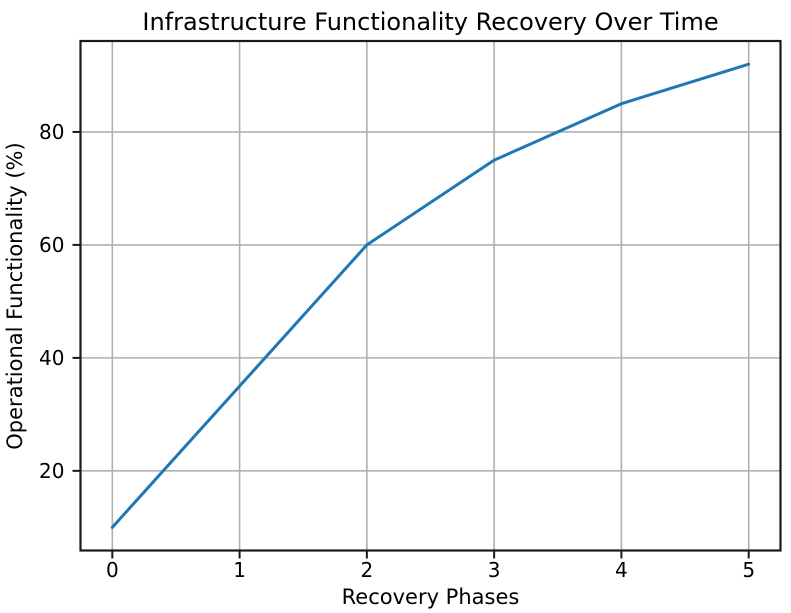 The image size is (791, 613). Describe the element at coordinates (51, 471) in the screenshot. I see `y-tick-label: 20` at that location.